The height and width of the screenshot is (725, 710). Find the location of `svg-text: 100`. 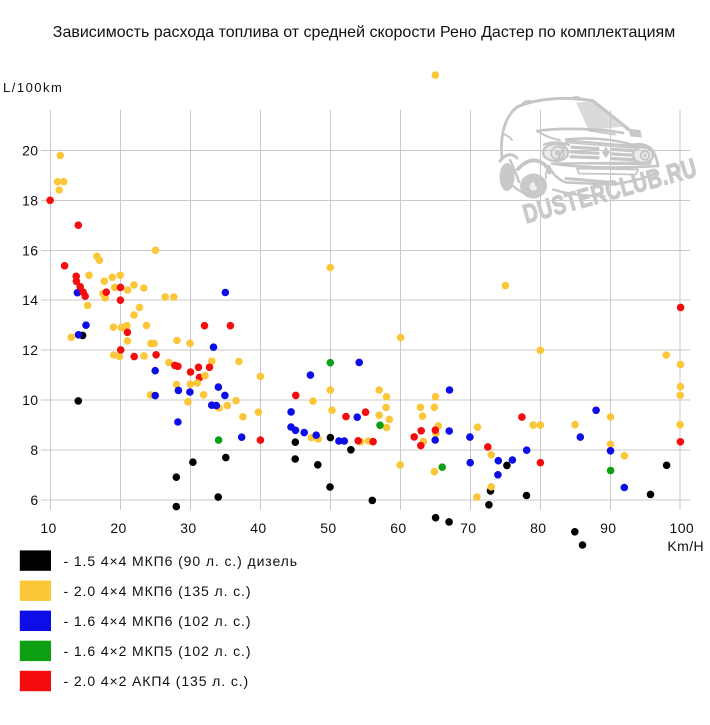

svg-text: 100 is located at coordinates (682, 528).